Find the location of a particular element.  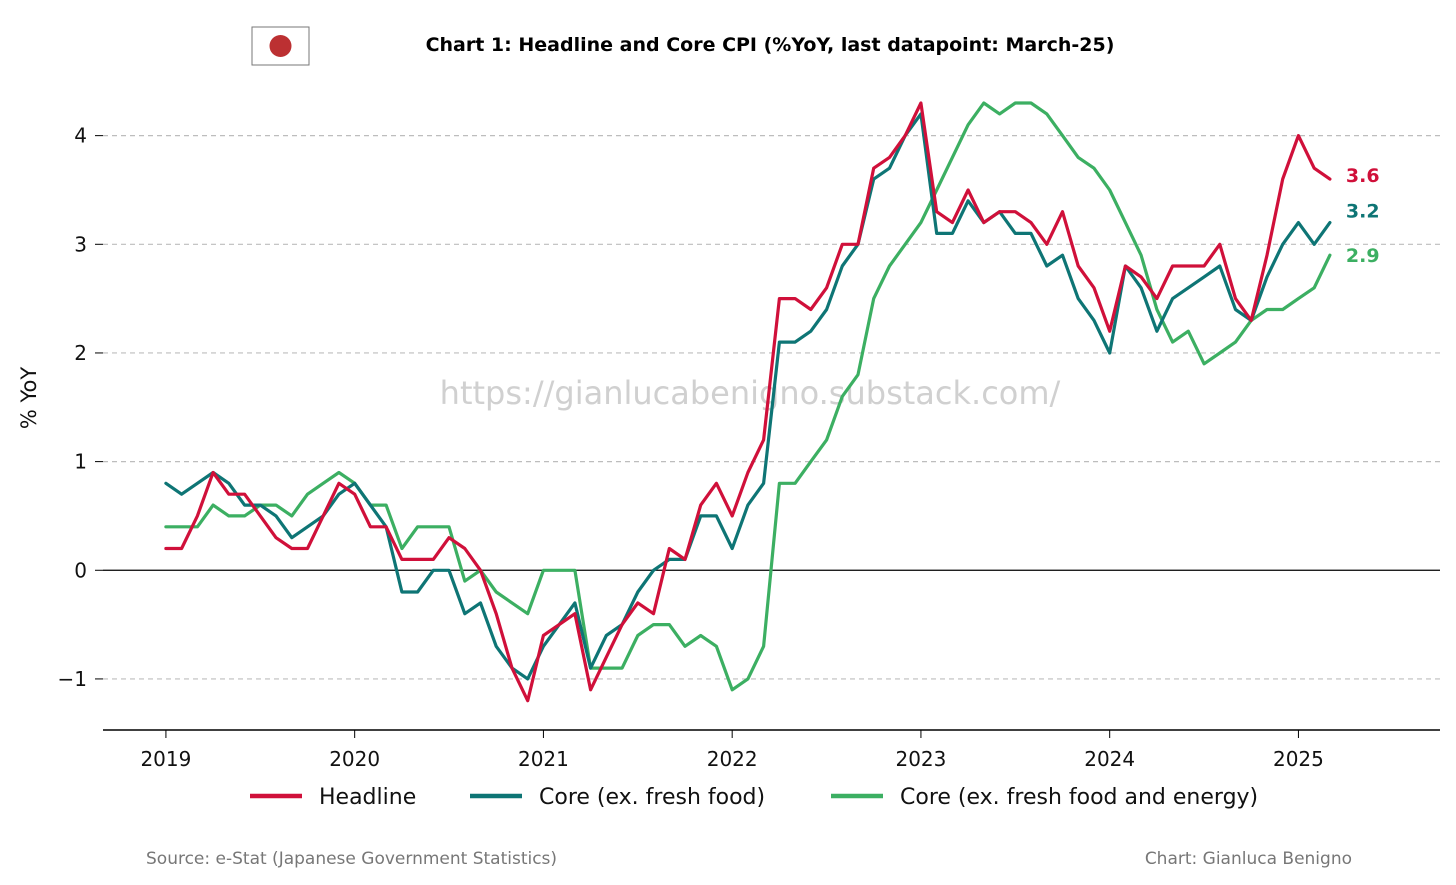

x-tick-label: 2019 is located at coordinates (165, 759).